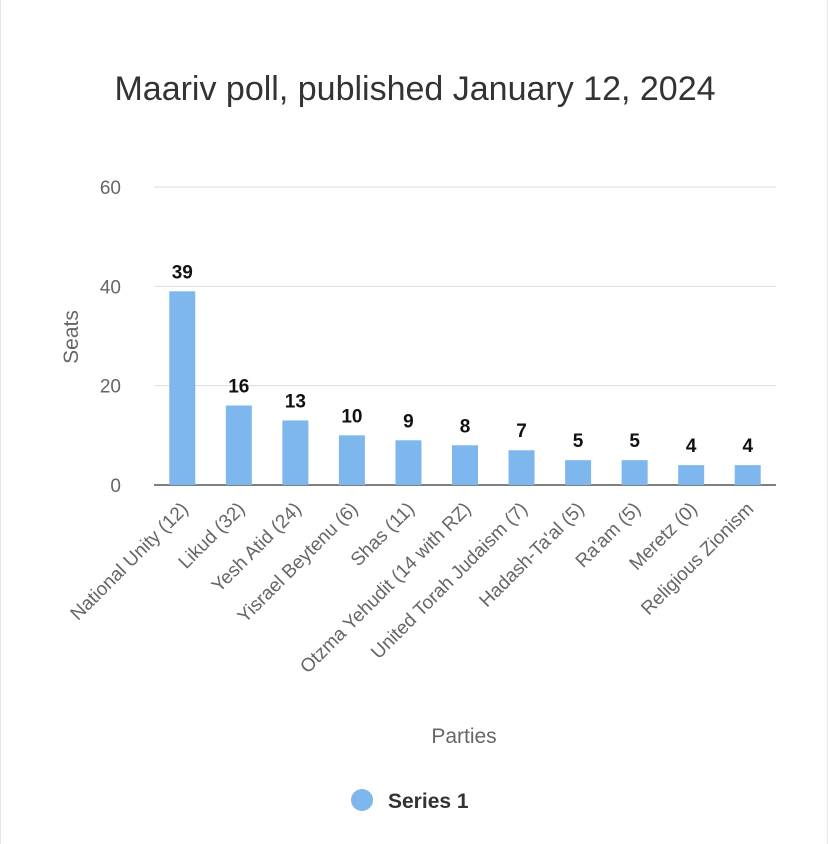  What do you see at coordinates (110, 287) in the screenshot?
I see `y-tick-label: 40` at bounding box center [110, 287].